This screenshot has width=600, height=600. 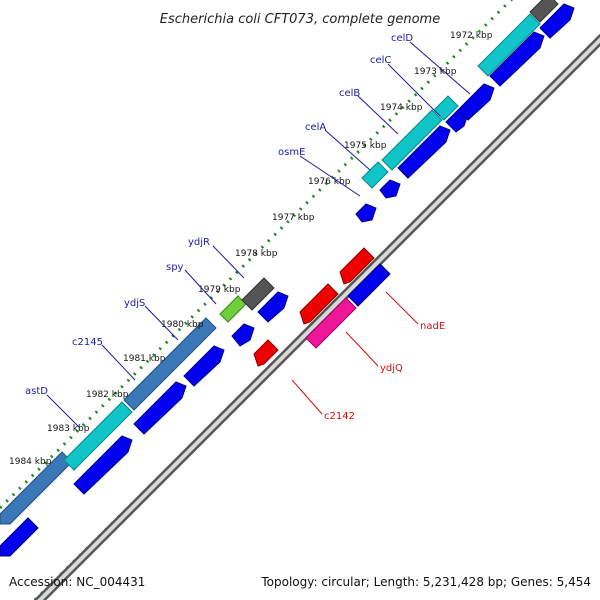 I want to click on bottom-gene-labels: nadE ydjQ c2142, so click(x=384, y=371).